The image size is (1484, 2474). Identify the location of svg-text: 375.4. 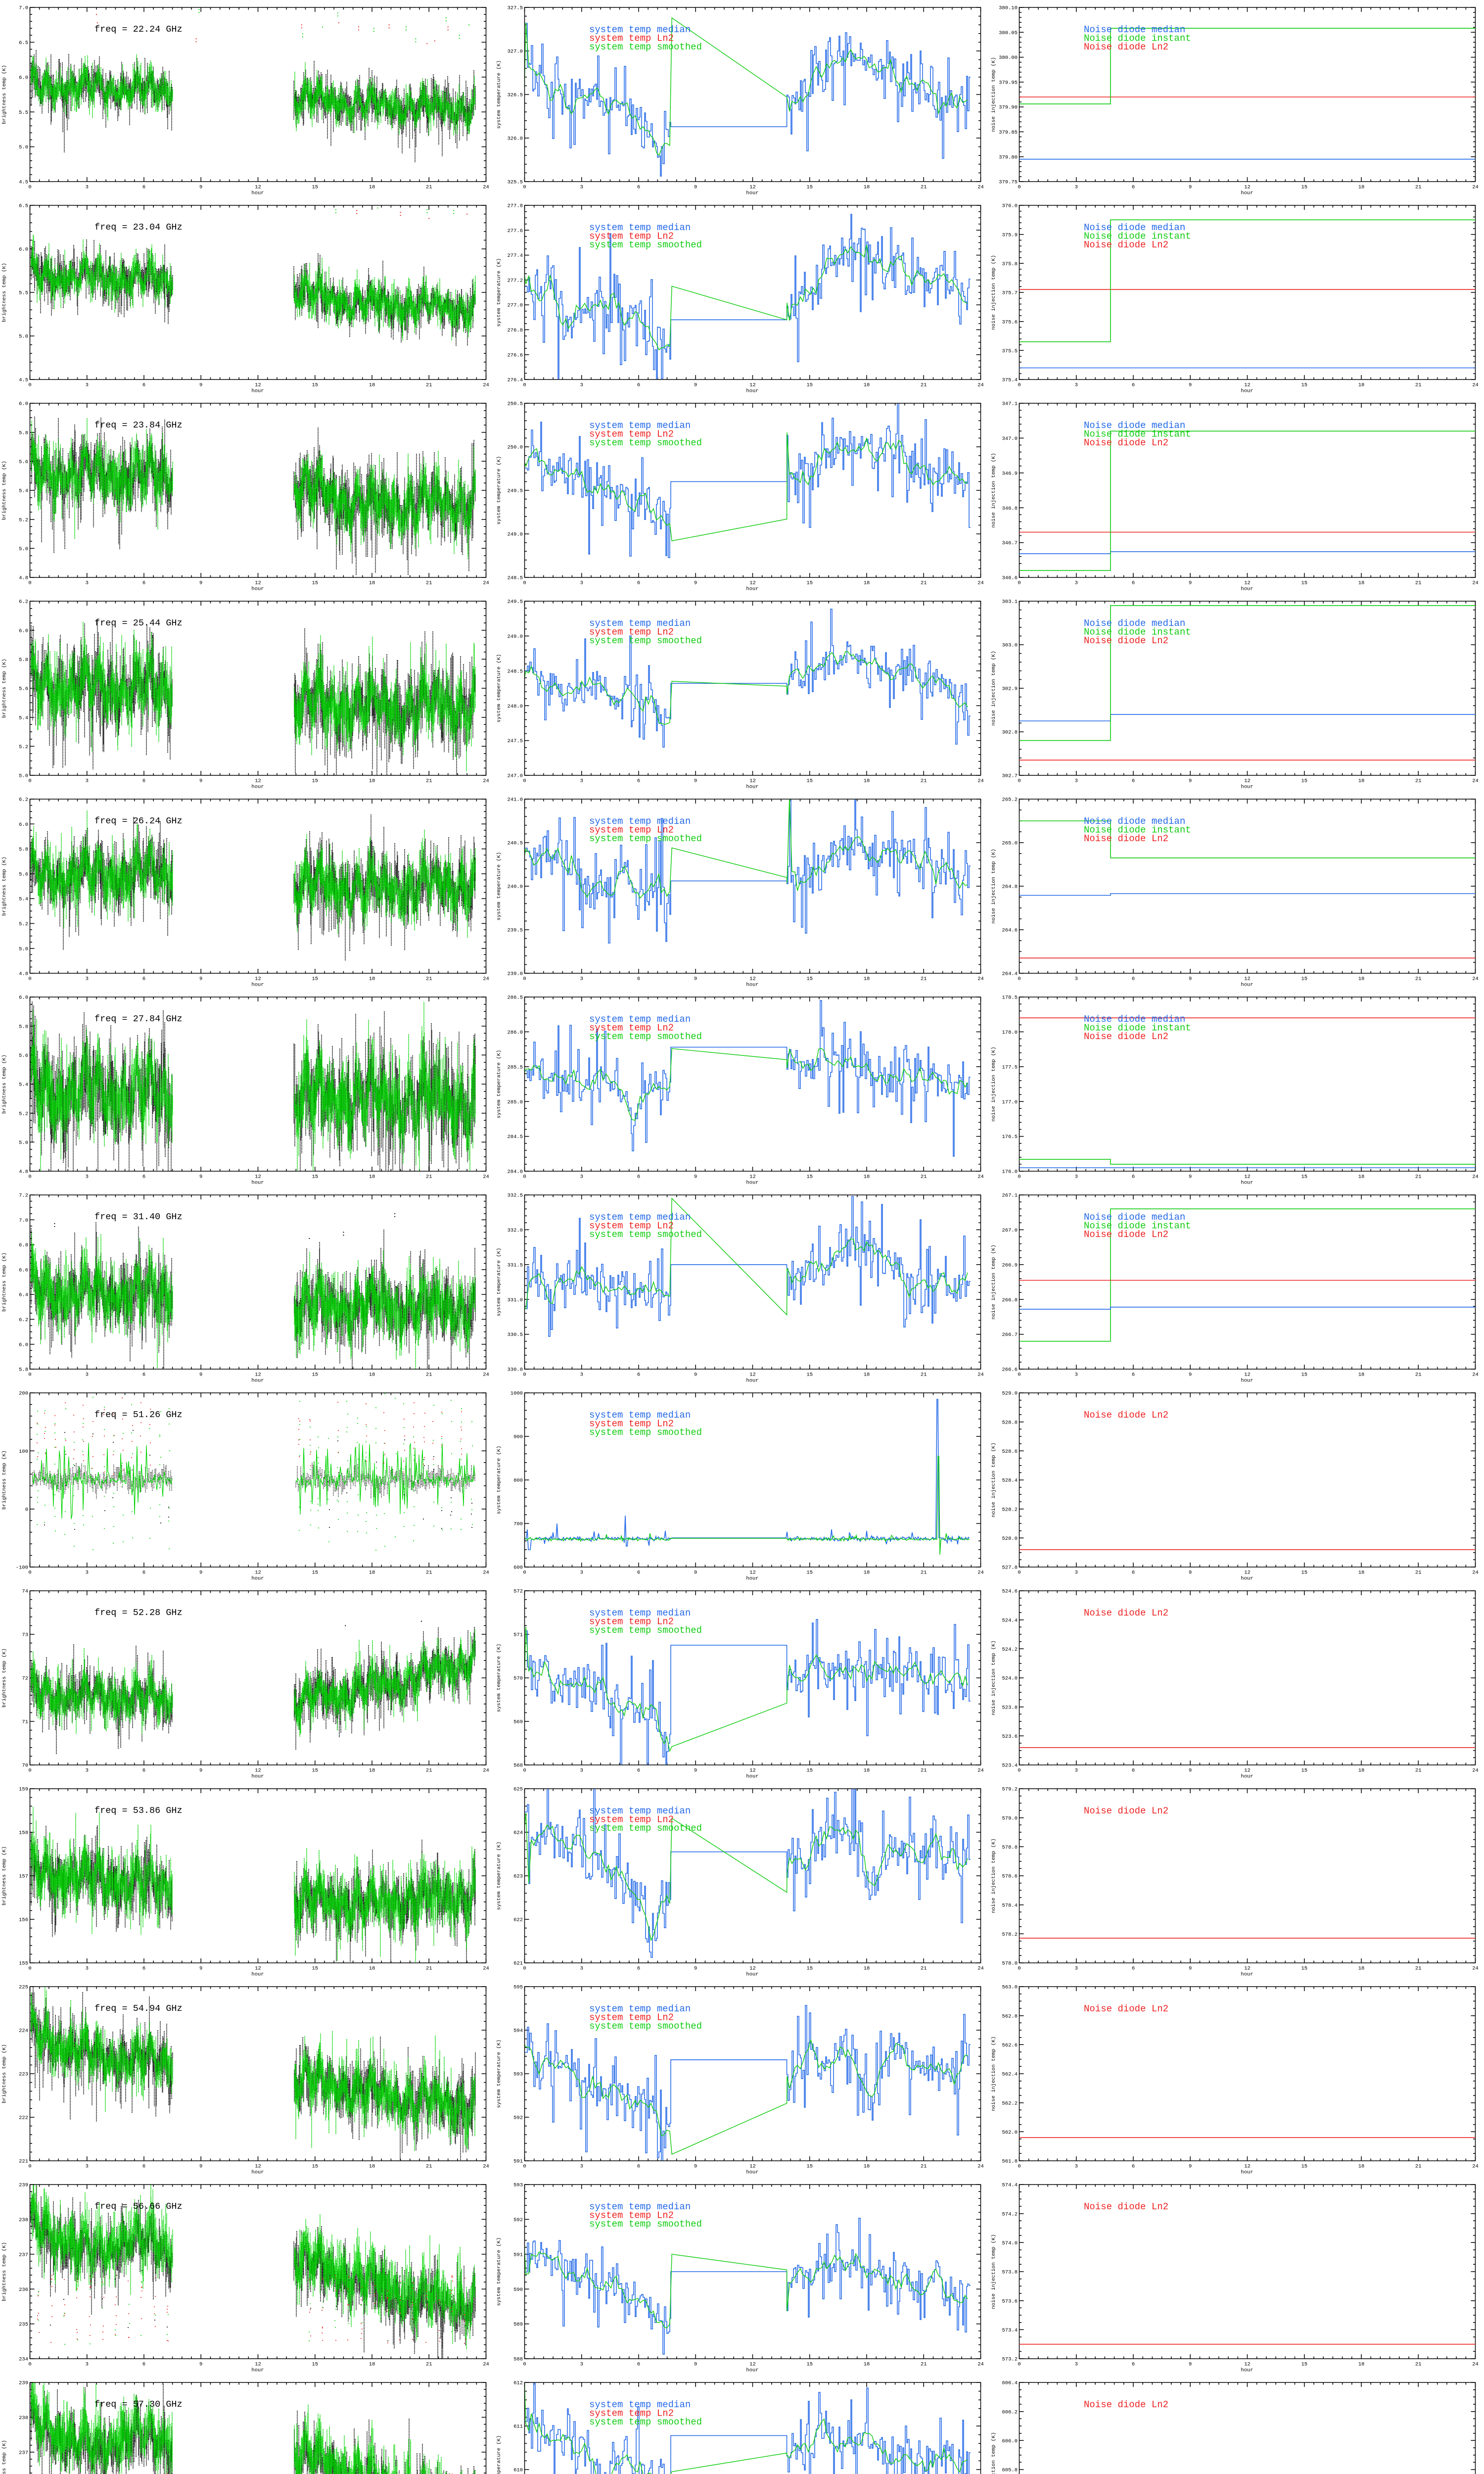
(1010, 381).